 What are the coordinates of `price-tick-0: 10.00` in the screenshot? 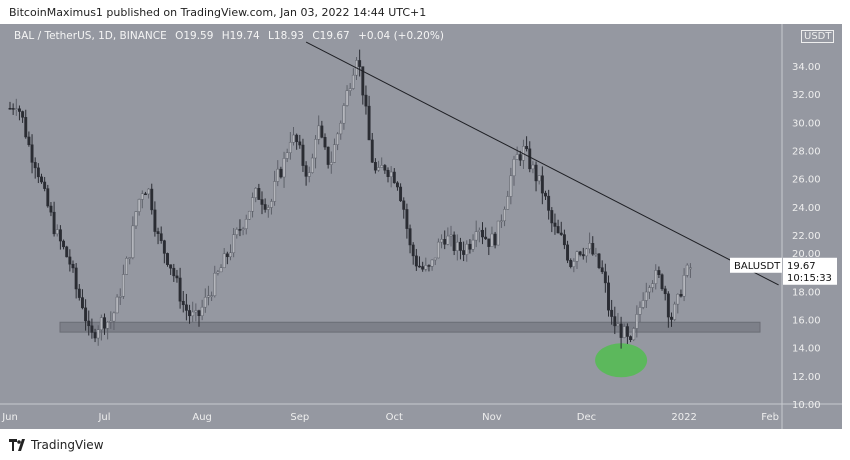 It's located at (806, 405).